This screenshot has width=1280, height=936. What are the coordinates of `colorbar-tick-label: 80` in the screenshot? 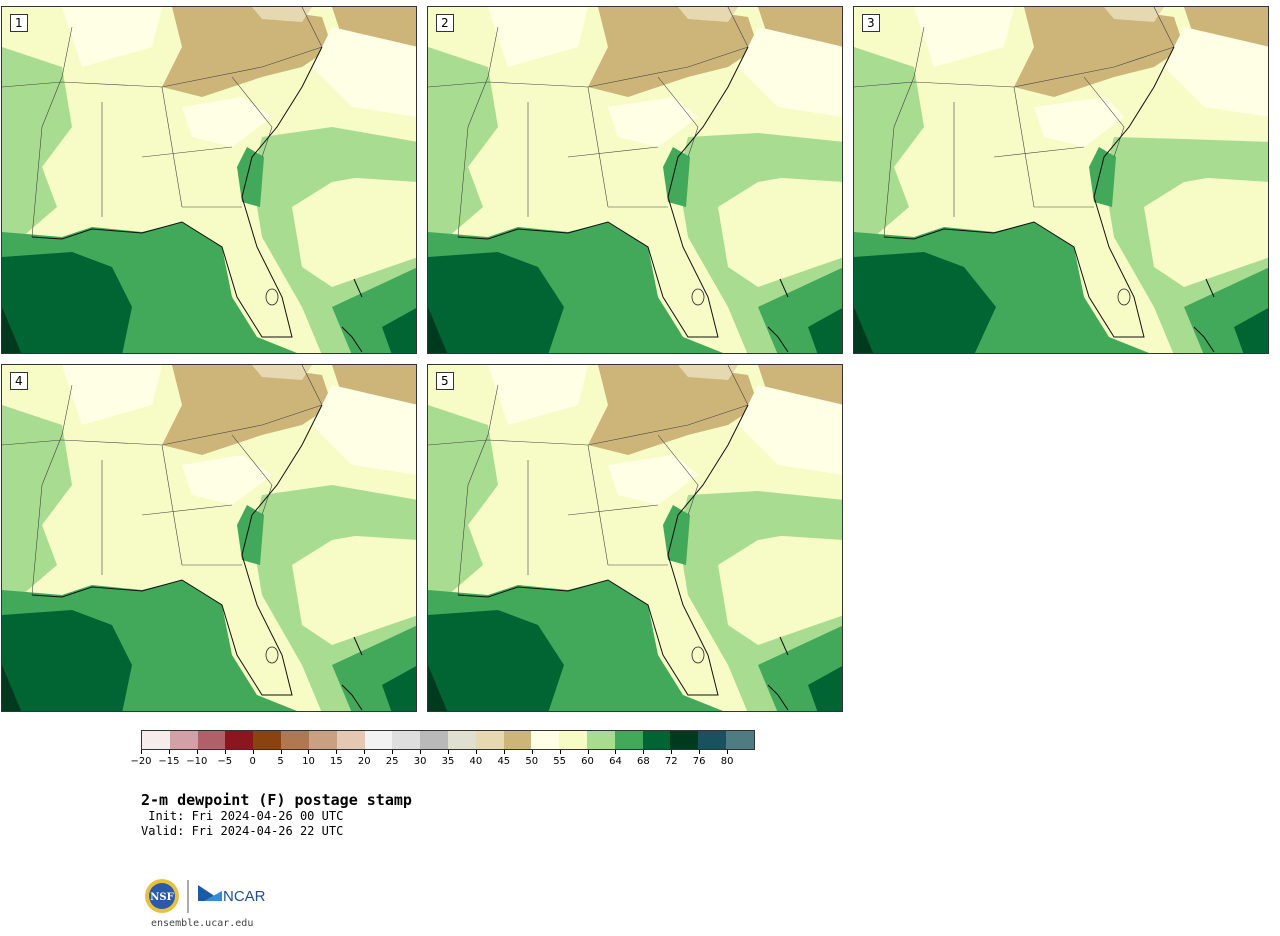 It's located at (727, 761).